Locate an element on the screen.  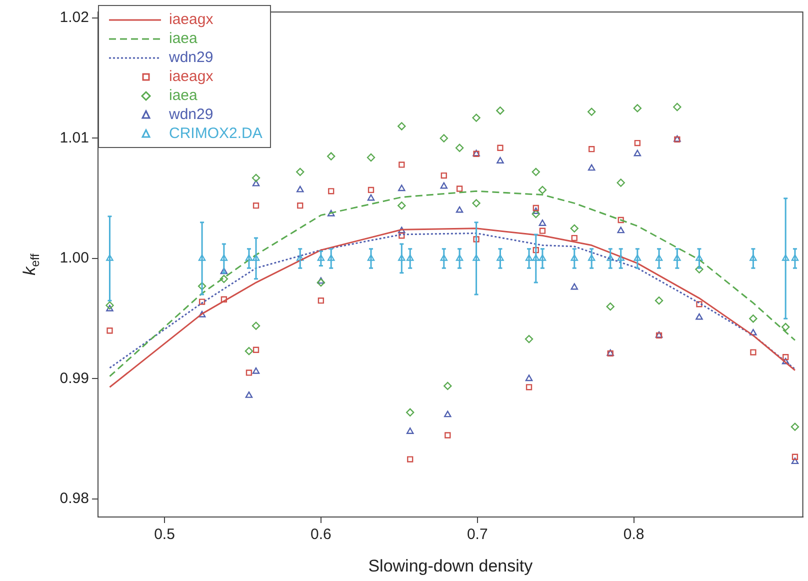
legend-label: iaea is located at coordinates (183, 38).